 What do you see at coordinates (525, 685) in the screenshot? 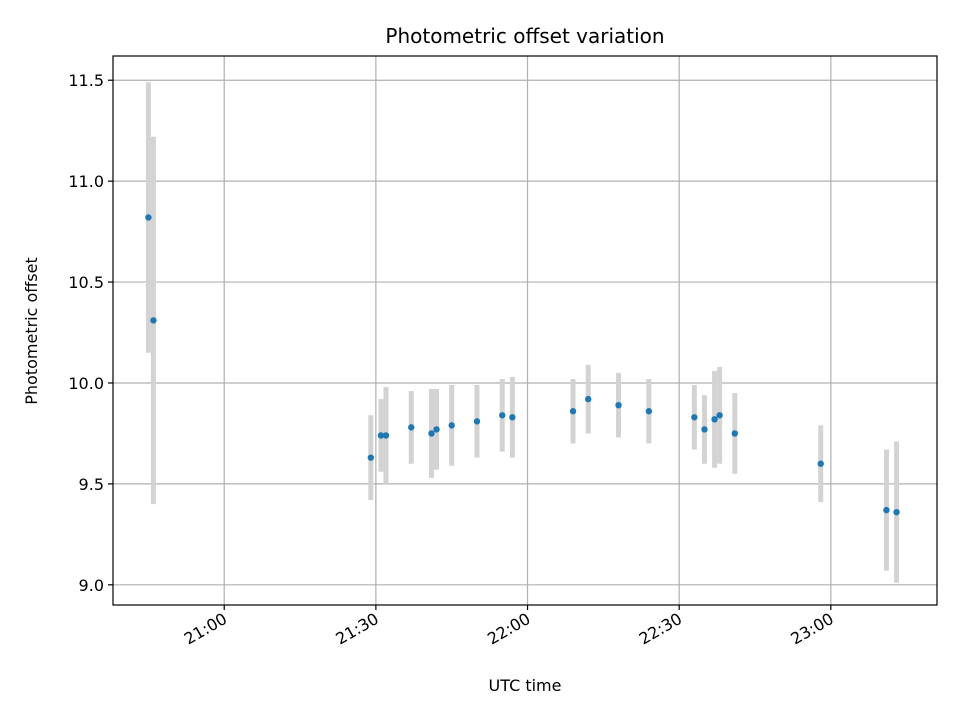
I see `x-axis-label: UTC time` at bounding box center [525, 685].